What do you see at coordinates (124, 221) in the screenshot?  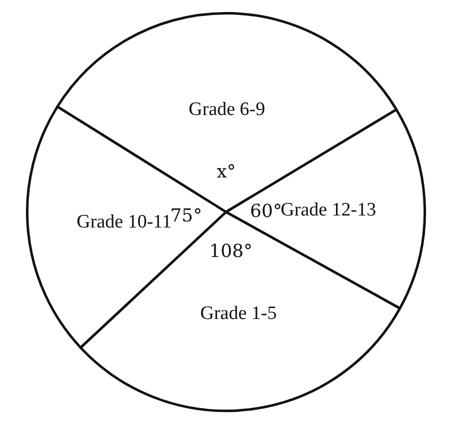 I see `slice-label: Grade 10-11` at bounding box center [124, 221].